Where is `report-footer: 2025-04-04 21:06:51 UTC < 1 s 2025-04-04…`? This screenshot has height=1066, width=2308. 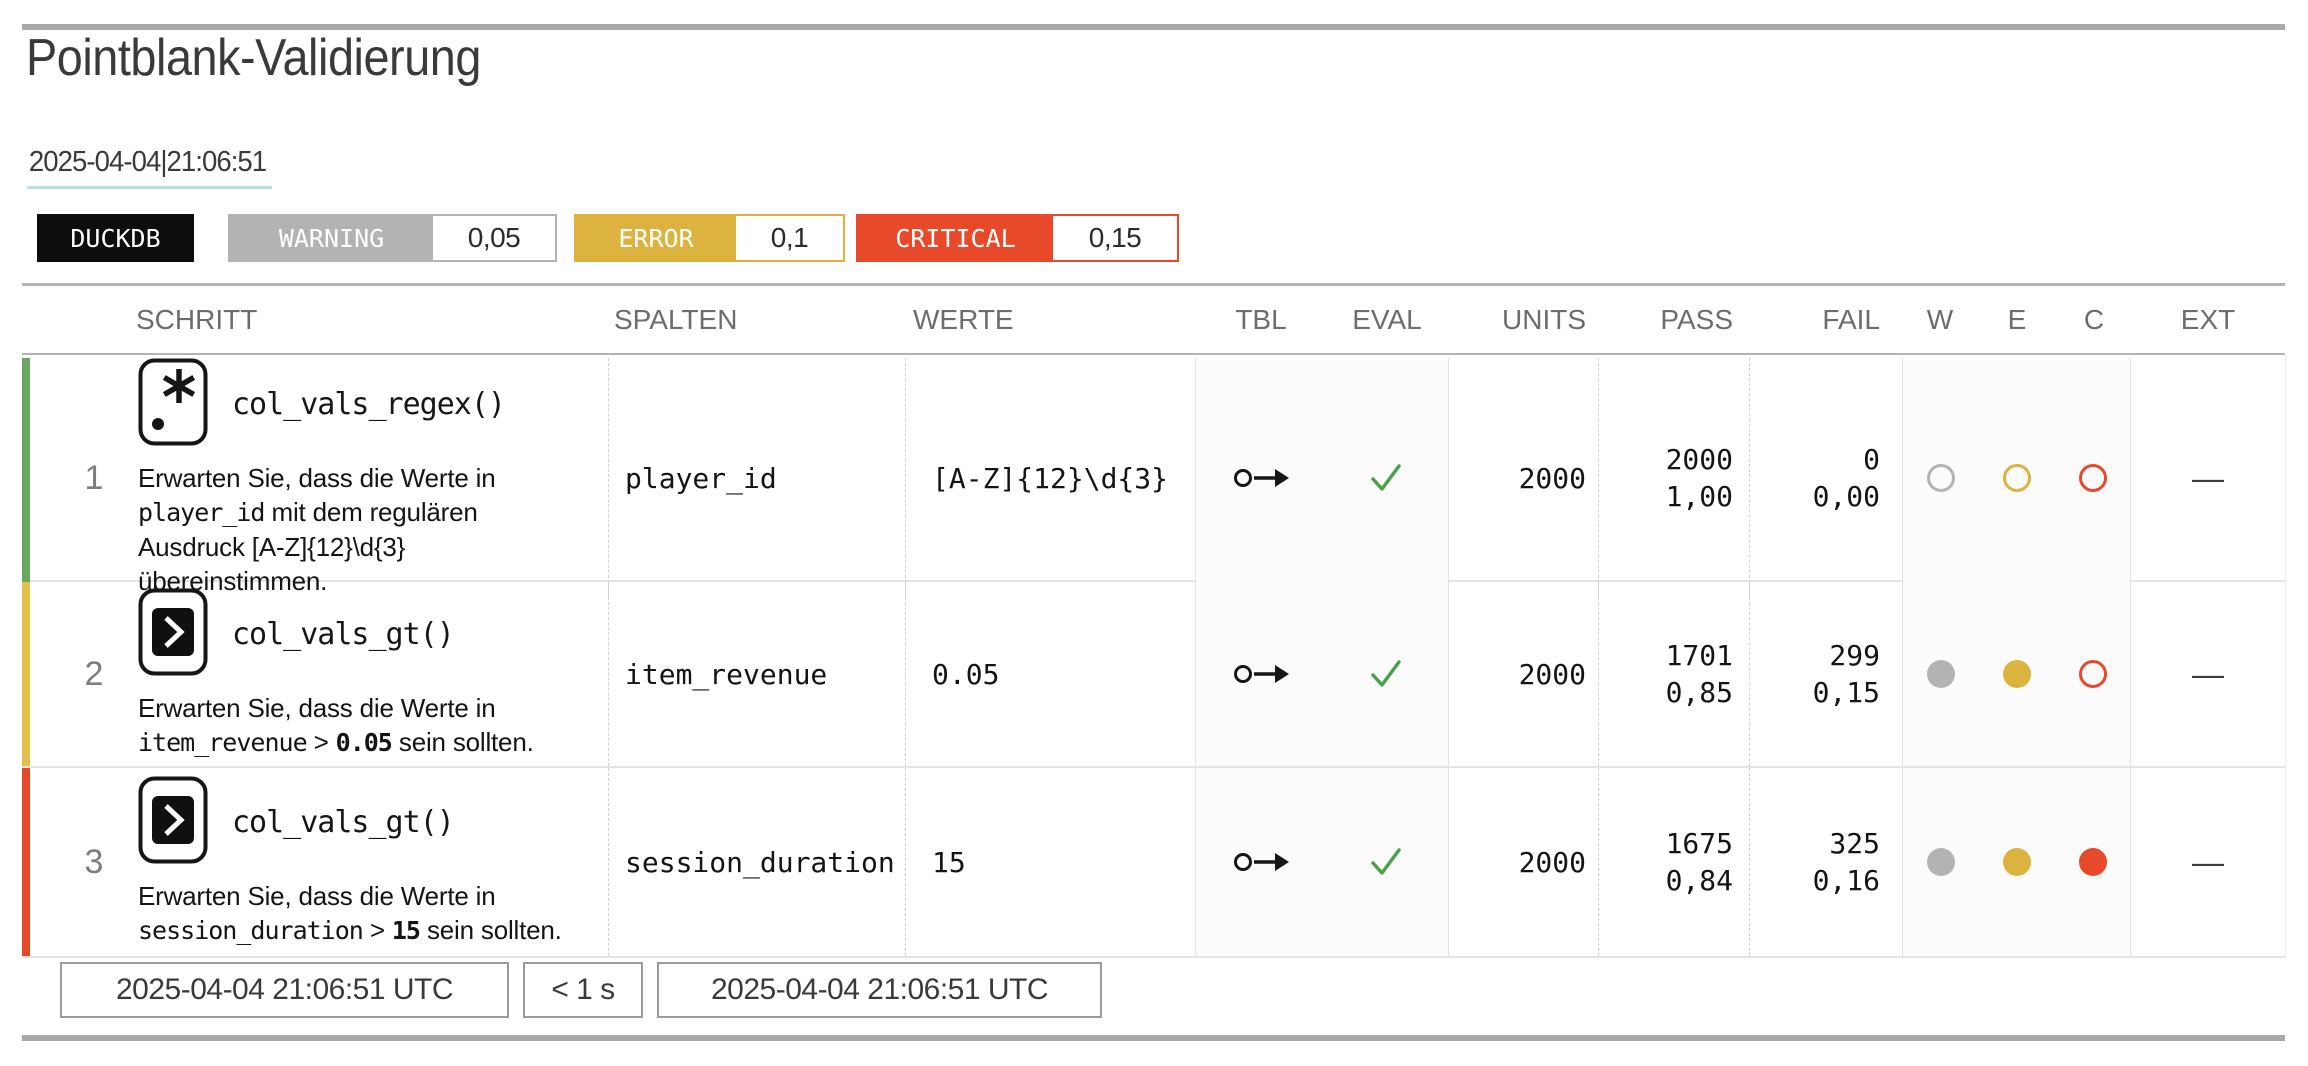 report-footer: 2025-04-04 21:06:51 UTC < 1 s 2025-04-04… is located at coordinates (581, 990).